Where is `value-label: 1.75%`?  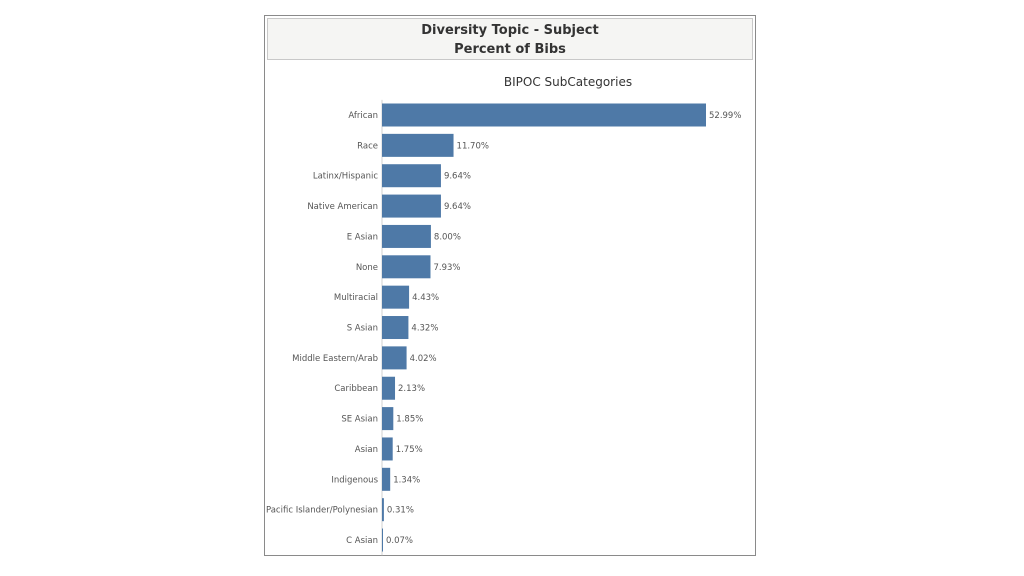
value-label: 1.75% is located at coordinates (409, 450).